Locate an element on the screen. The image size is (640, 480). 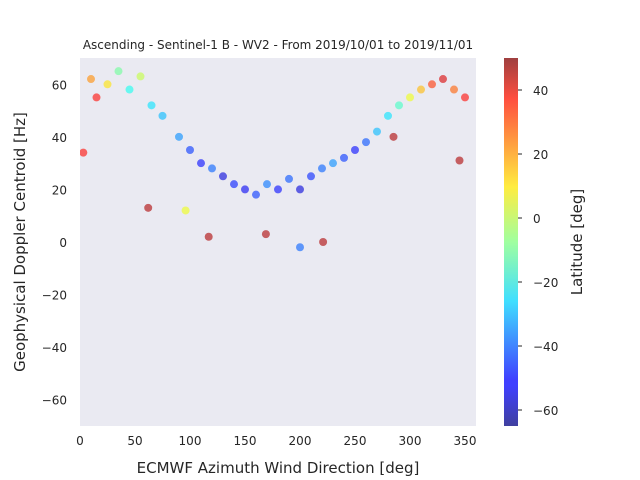
x-axis-ticks: 0 50 100 150 200 250 300 350 is located at coordinates (276, 441).